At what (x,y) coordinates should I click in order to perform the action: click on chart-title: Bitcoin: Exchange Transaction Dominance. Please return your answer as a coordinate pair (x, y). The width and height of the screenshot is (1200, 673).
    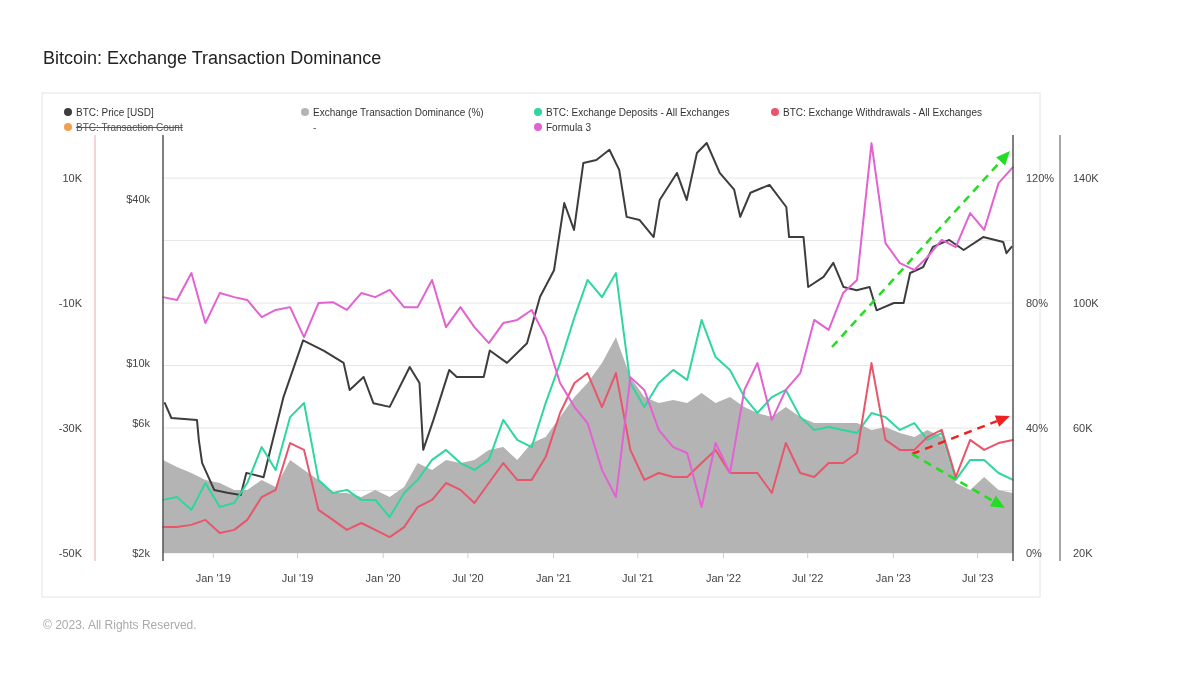
    Looking at the image, I should click on (212, 58).